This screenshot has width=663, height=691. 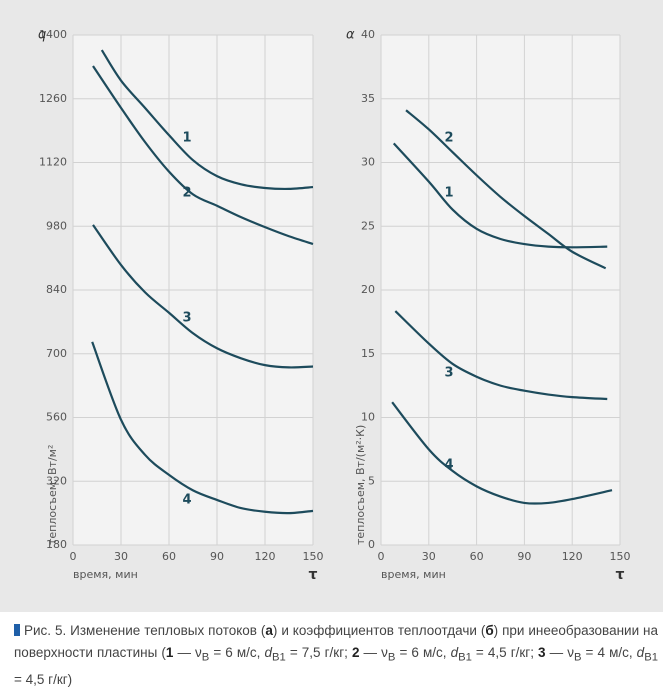 I want to click on y-tick-label: 700, so click(x=56, y=353).